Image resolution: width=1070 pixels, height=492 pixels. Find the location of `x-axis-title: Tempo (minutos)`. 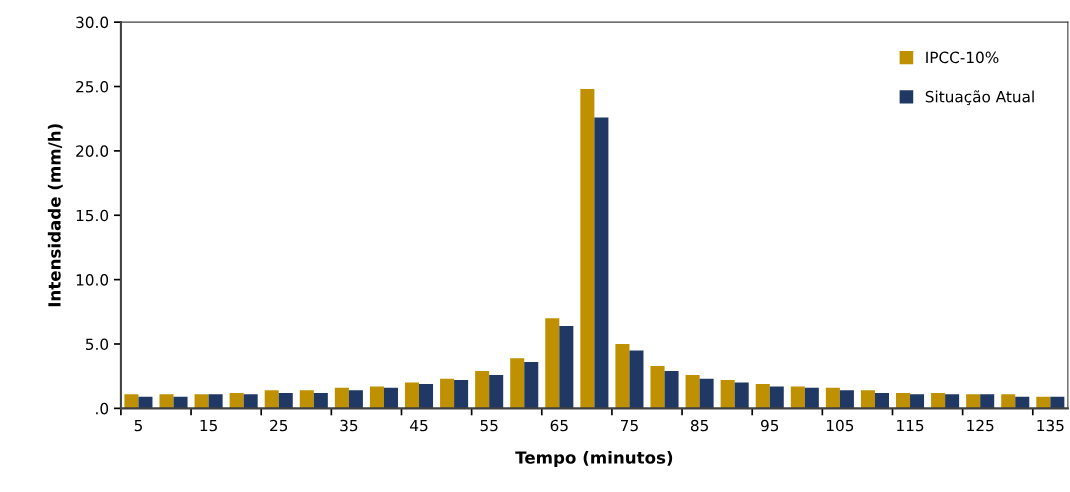

x-axis-title: Tempo (minutos) is located at coordinates (594, 459).